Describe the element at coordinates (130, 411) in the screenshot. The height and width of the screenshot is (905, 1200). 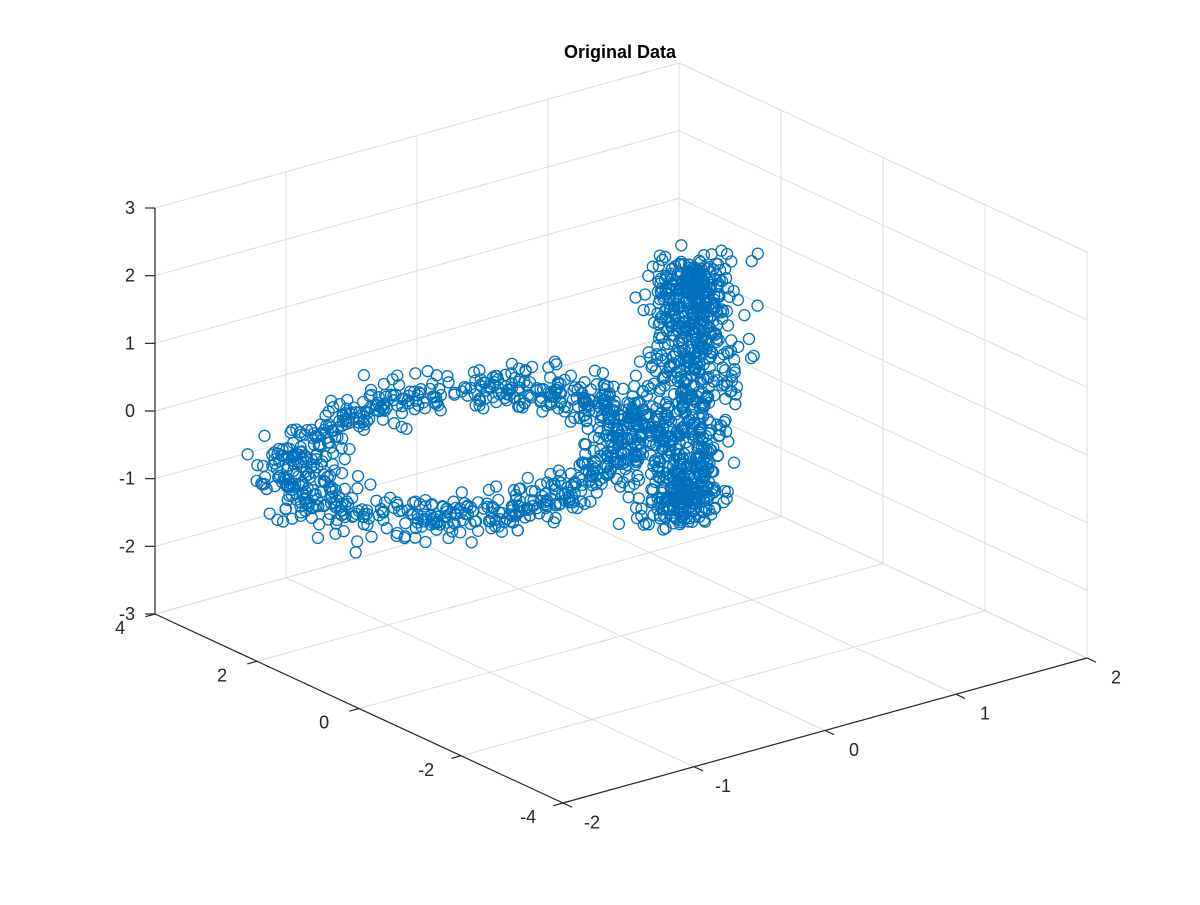
I see `z-tick-label: 0` at that location.